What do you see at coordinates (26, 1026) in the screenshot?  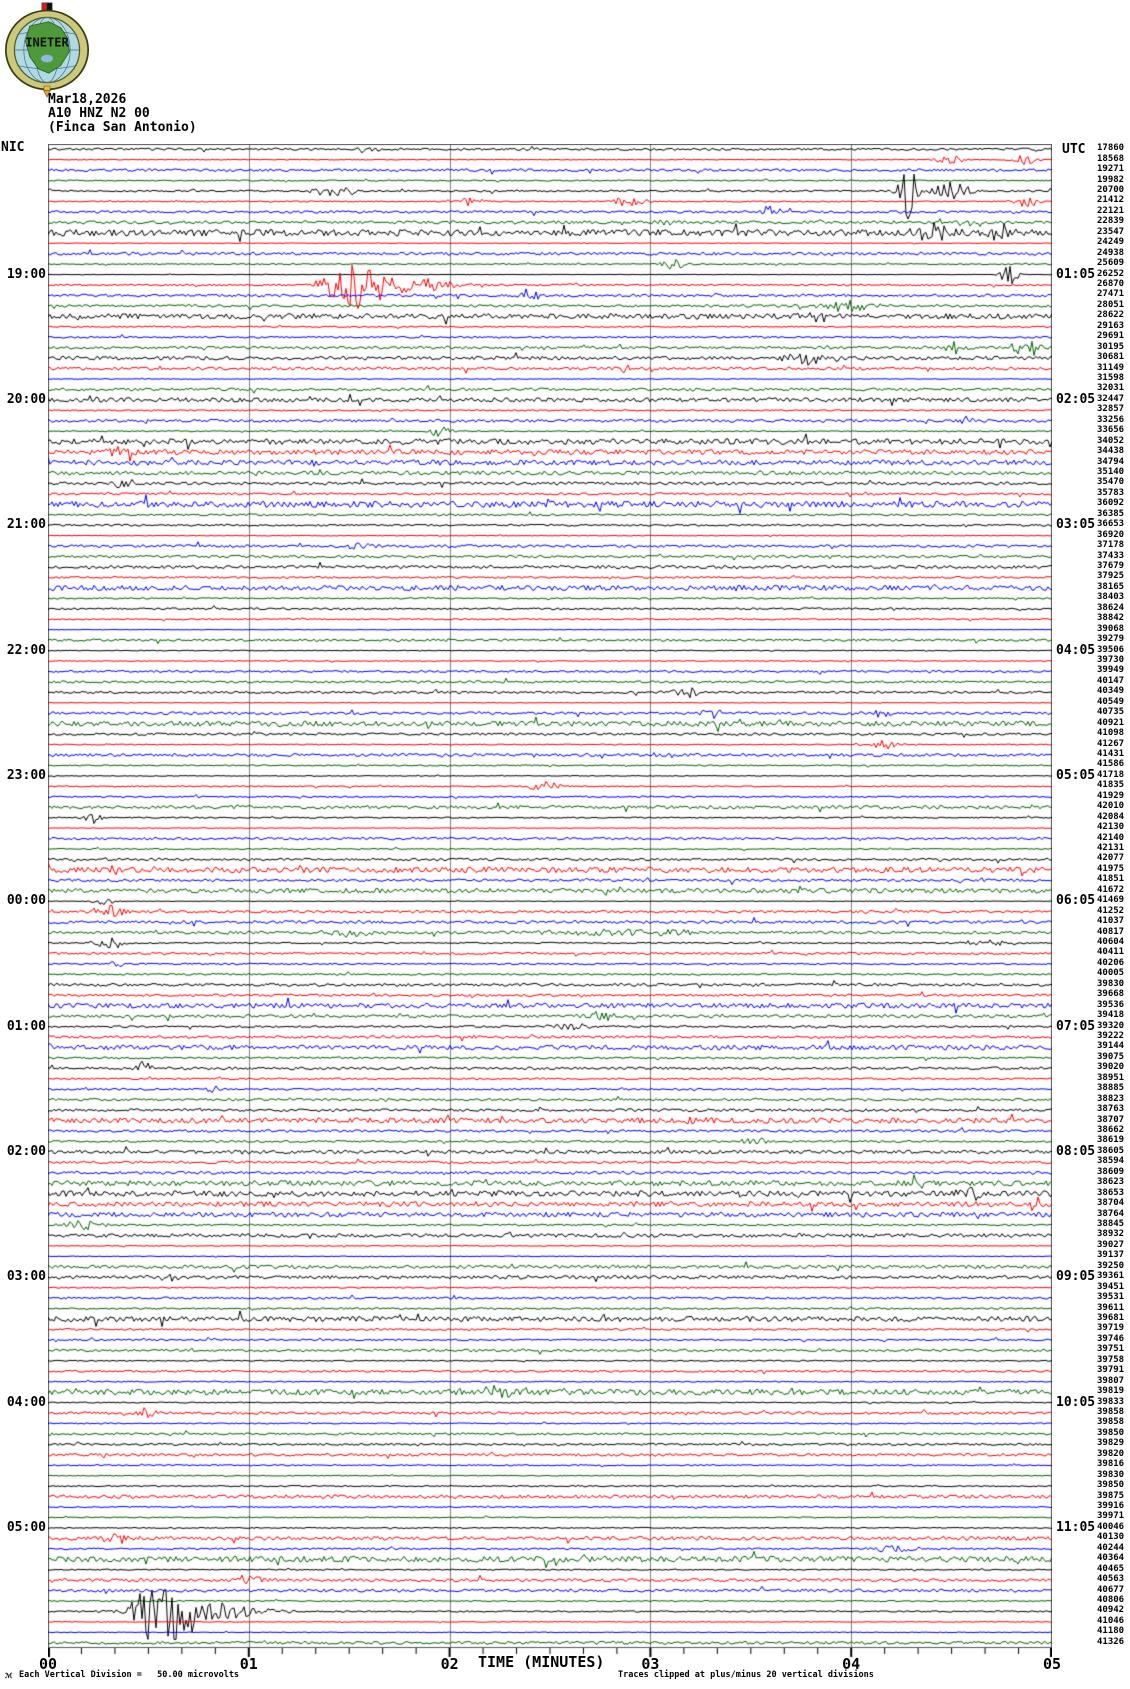 I see `left-time-label: 01:00` at bounding box center [26, 1026].